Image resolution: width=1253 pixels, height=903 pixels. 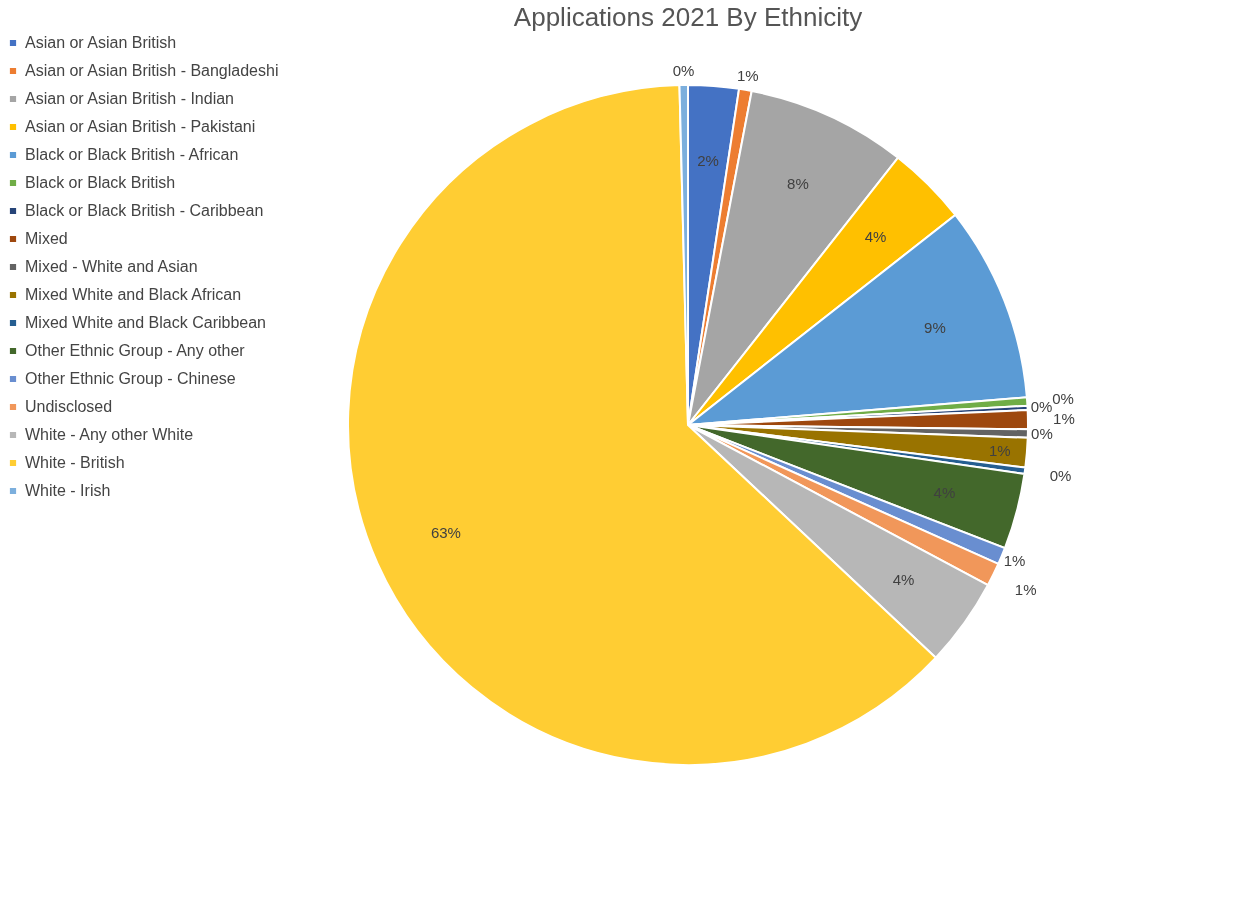 I want to click on legend-label: Asian or Asian British - Bangladeshi, so click(x=152, y=70).